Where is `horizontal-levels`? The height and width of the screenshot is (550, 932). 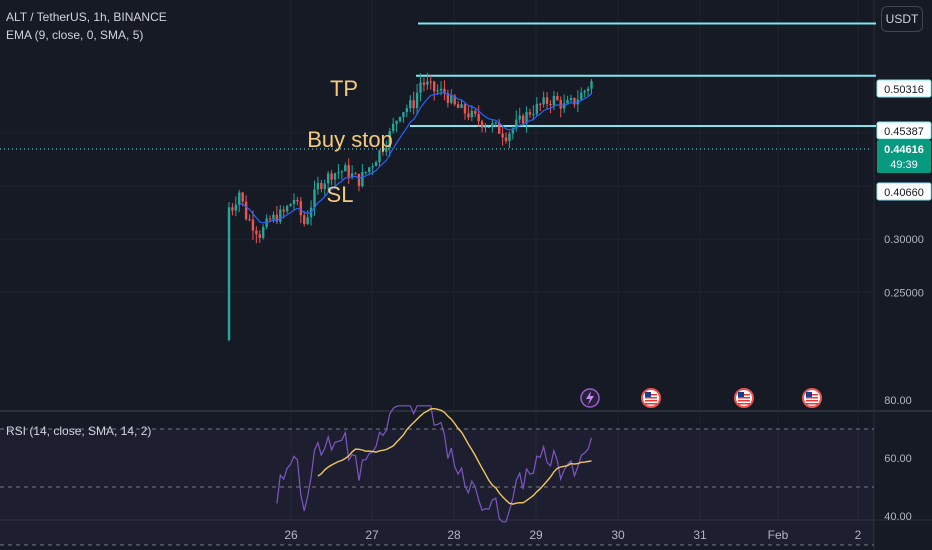
horizontal-levels is located at coordinates (643, 74).